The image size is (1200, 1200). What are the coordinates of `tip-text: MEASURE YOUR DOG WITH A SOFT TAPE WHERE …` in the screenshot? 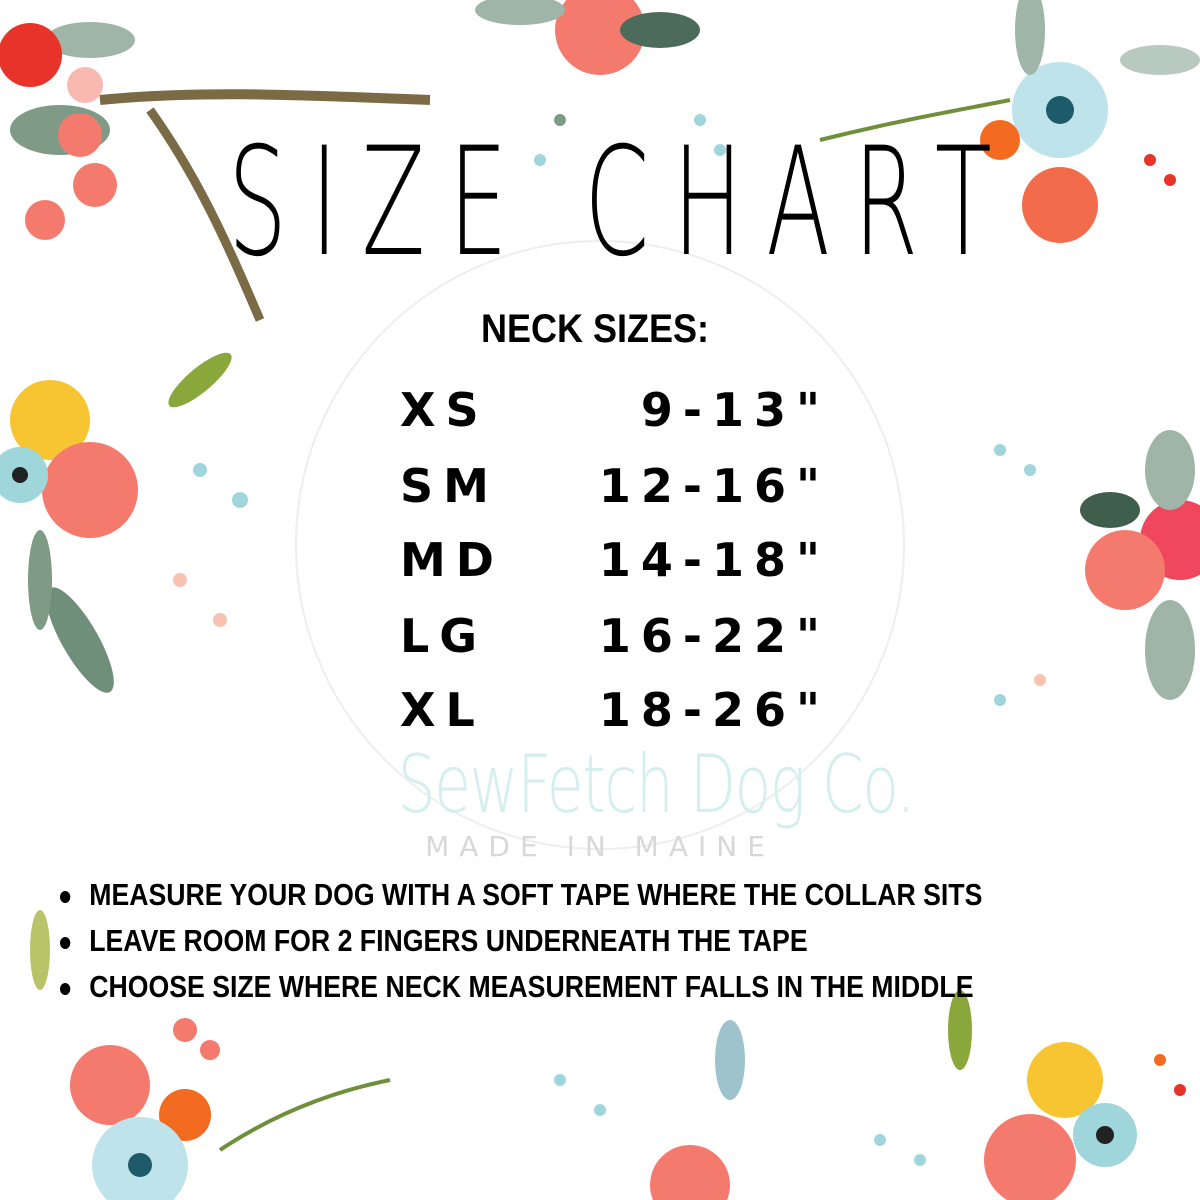 It's located at (536, 894).